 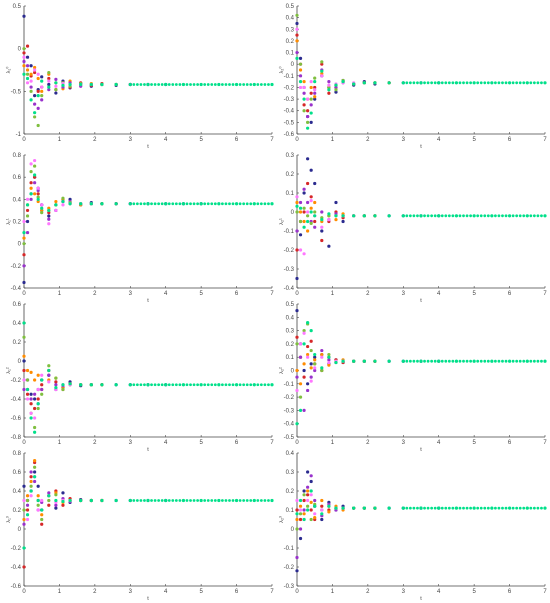 I want to click on y-tick-label: -0.6, so click(x=289, y=135).